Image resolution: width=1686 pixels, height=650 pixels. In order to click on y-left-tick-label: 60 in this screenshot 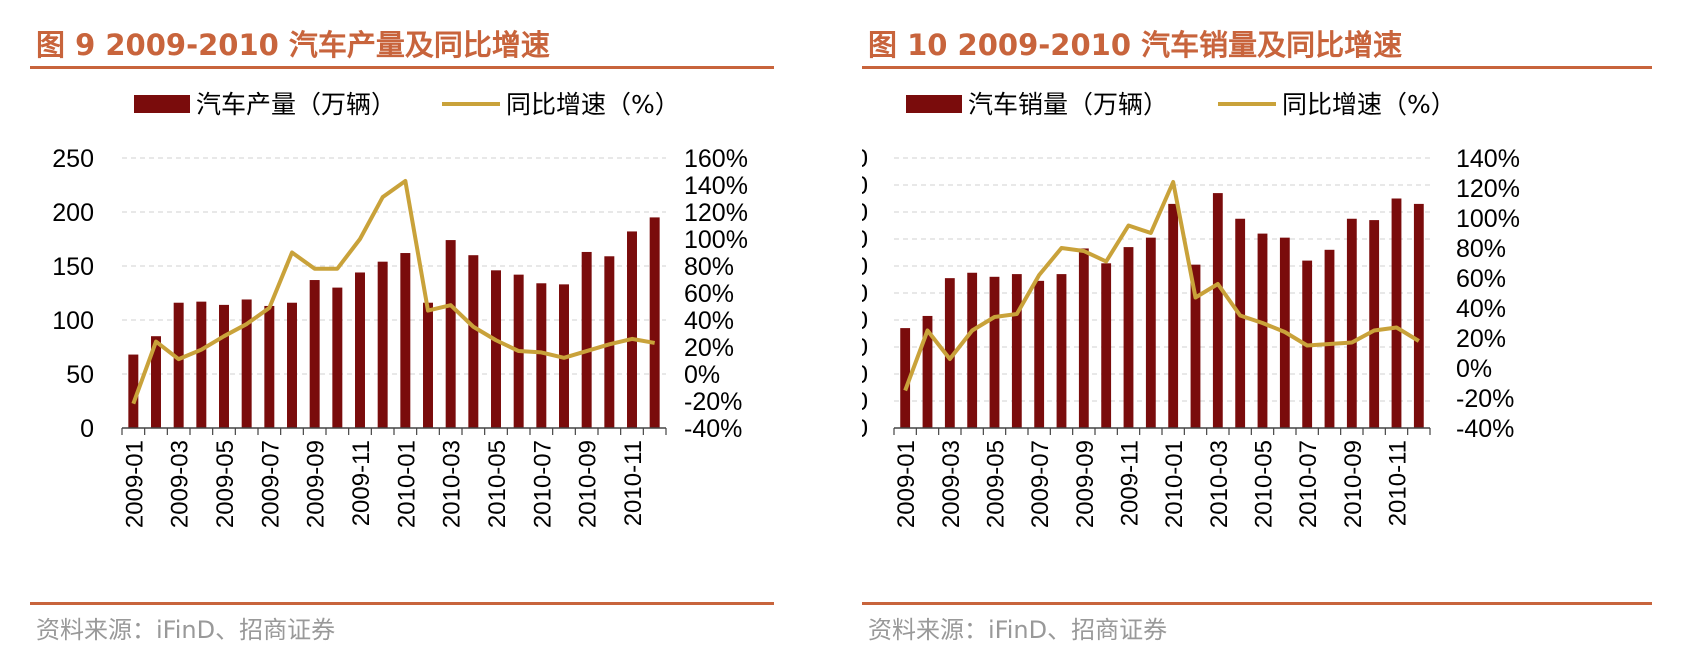, I will do `click(865, 348)`.